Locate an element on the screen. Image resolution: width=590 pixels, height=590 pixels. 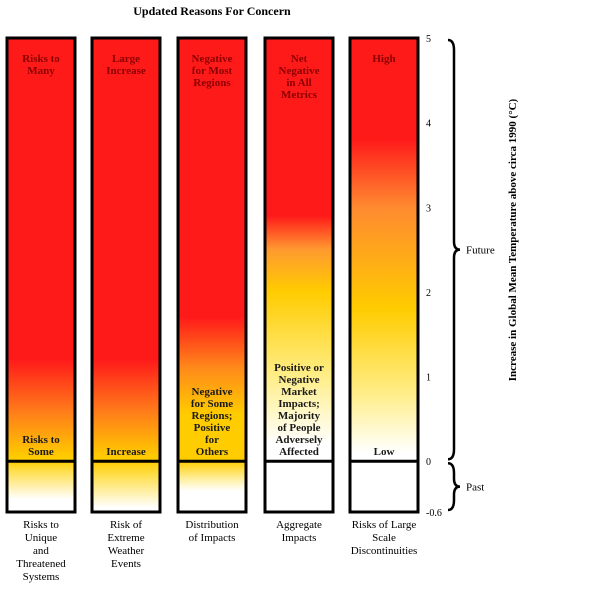
bar-low-label: Increase is located at coordinates (126, 452).